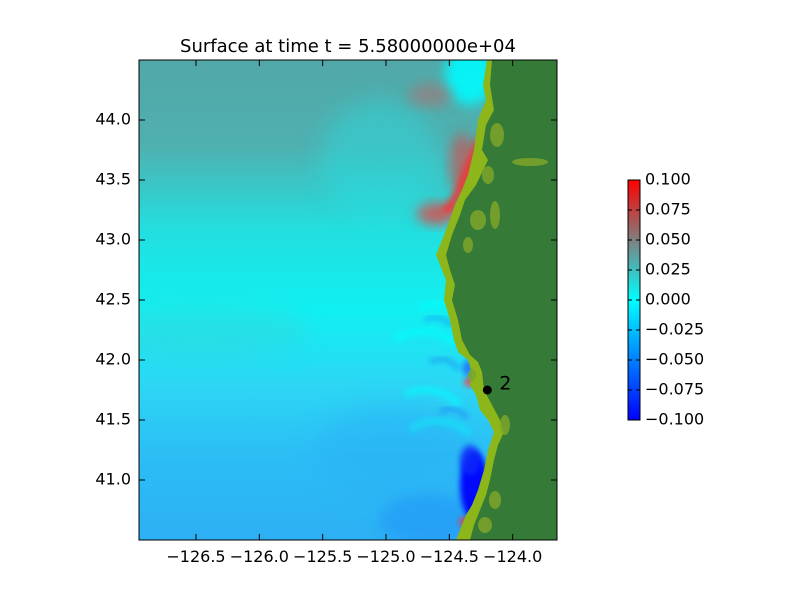 Image resolution: width=800 pixels, height=600 pixels. I want to click on coastal-texture, so click(505, 328).